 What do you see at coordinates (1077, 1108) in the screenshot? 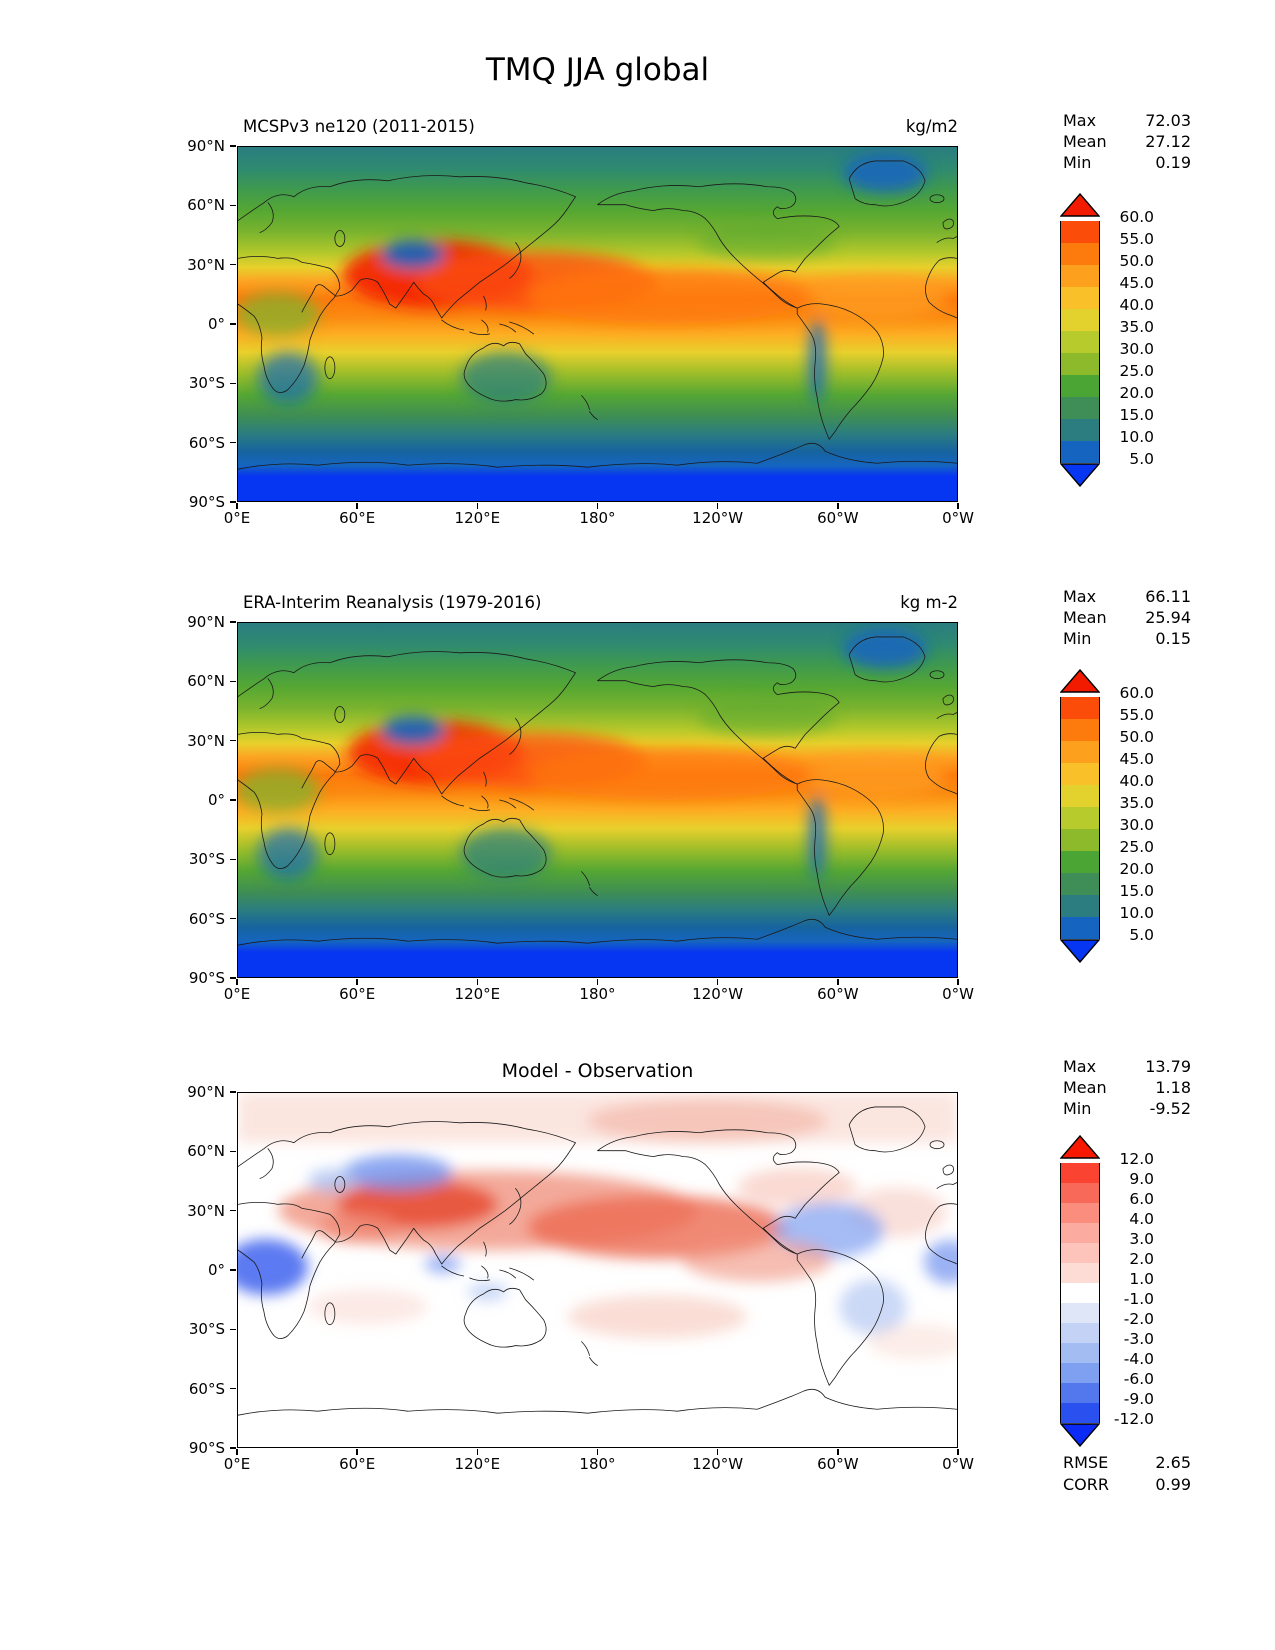
I see `stat-label: Min` at bounding box center [1077, 1108].